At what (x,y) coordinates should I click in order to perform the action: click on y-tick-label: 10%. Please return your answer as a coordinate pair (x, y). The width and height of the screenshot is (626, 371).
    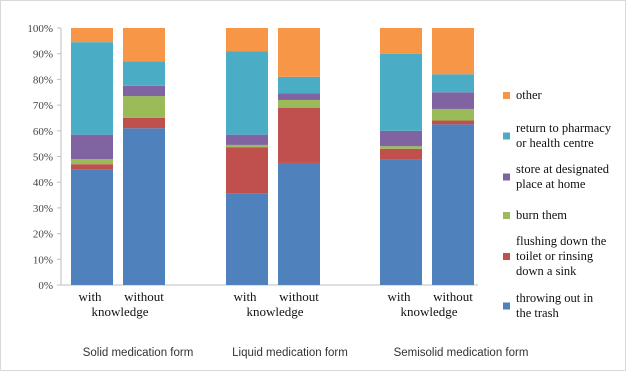
    Looking at the image, I should click on (43, 260).